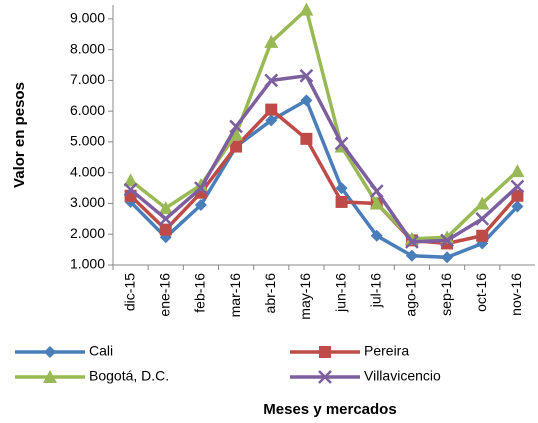 The width and height of the screenshot is (538, 423). What do you see at coordinates (305, 296) in the screenshot?
I see `x-tick-label: may-16` at bounding box center [305, 296].